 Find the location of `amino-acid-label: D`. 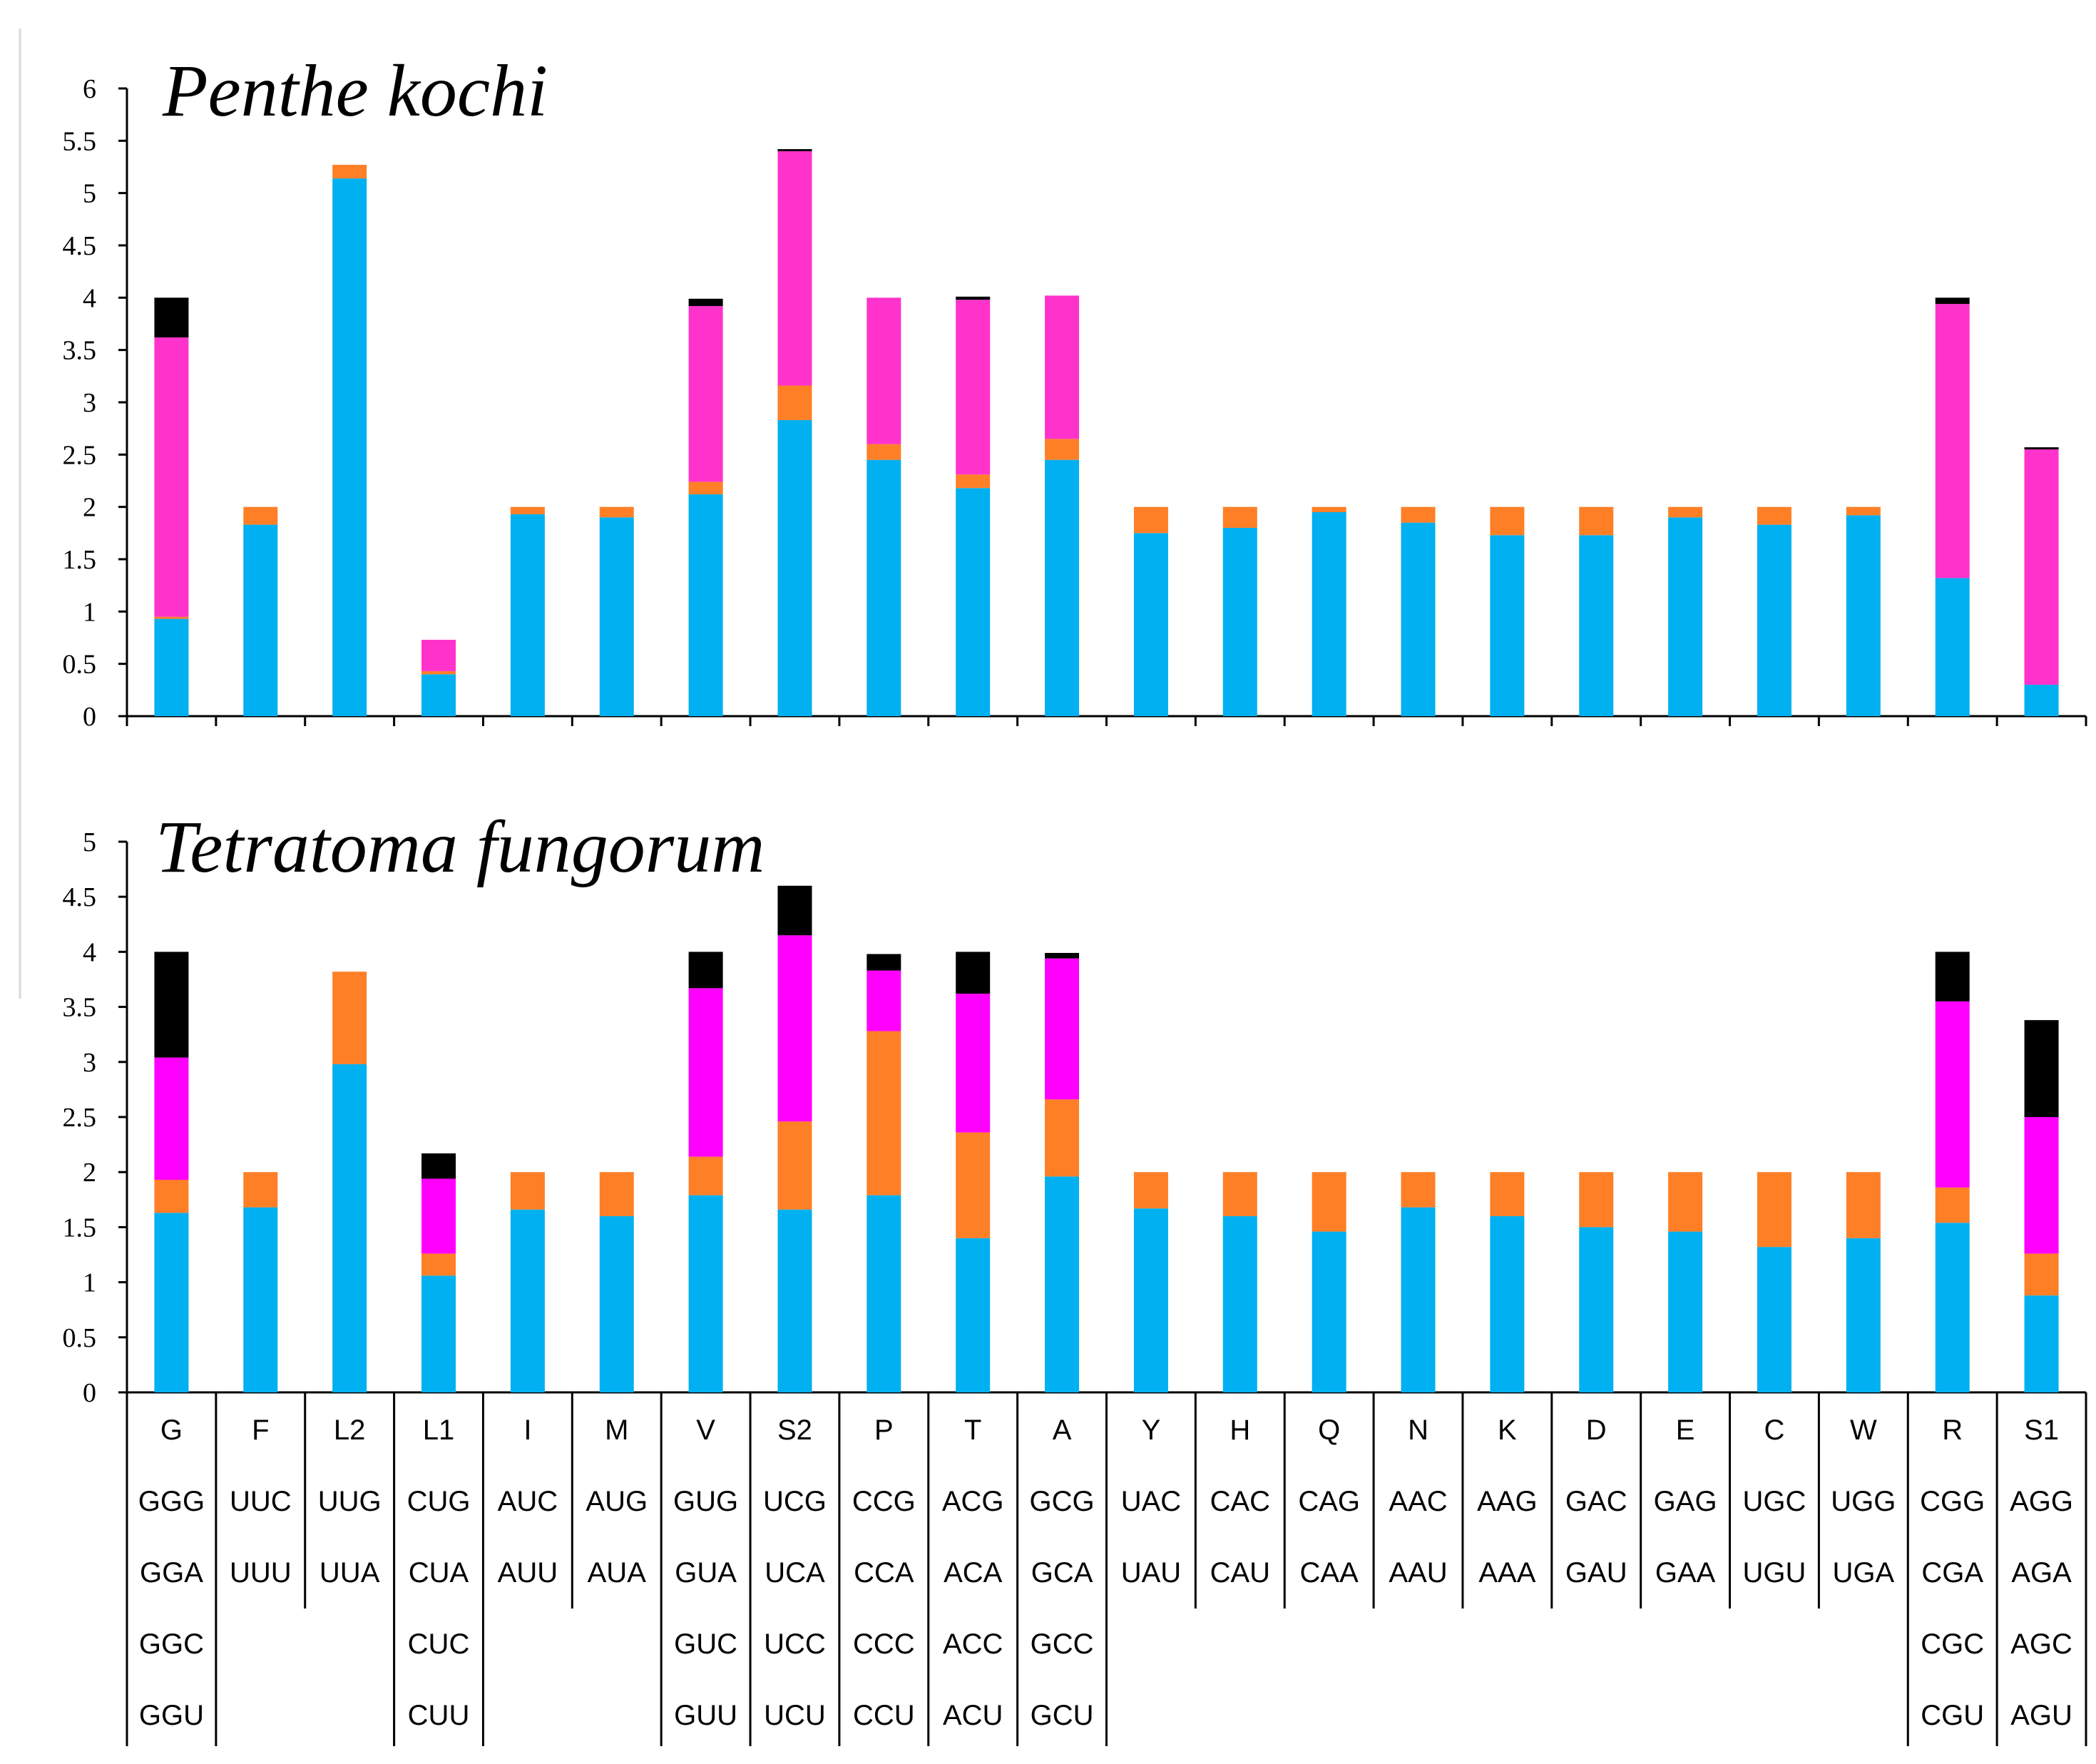

amino-acid-label: D is located at coordinates (1596, 1430).